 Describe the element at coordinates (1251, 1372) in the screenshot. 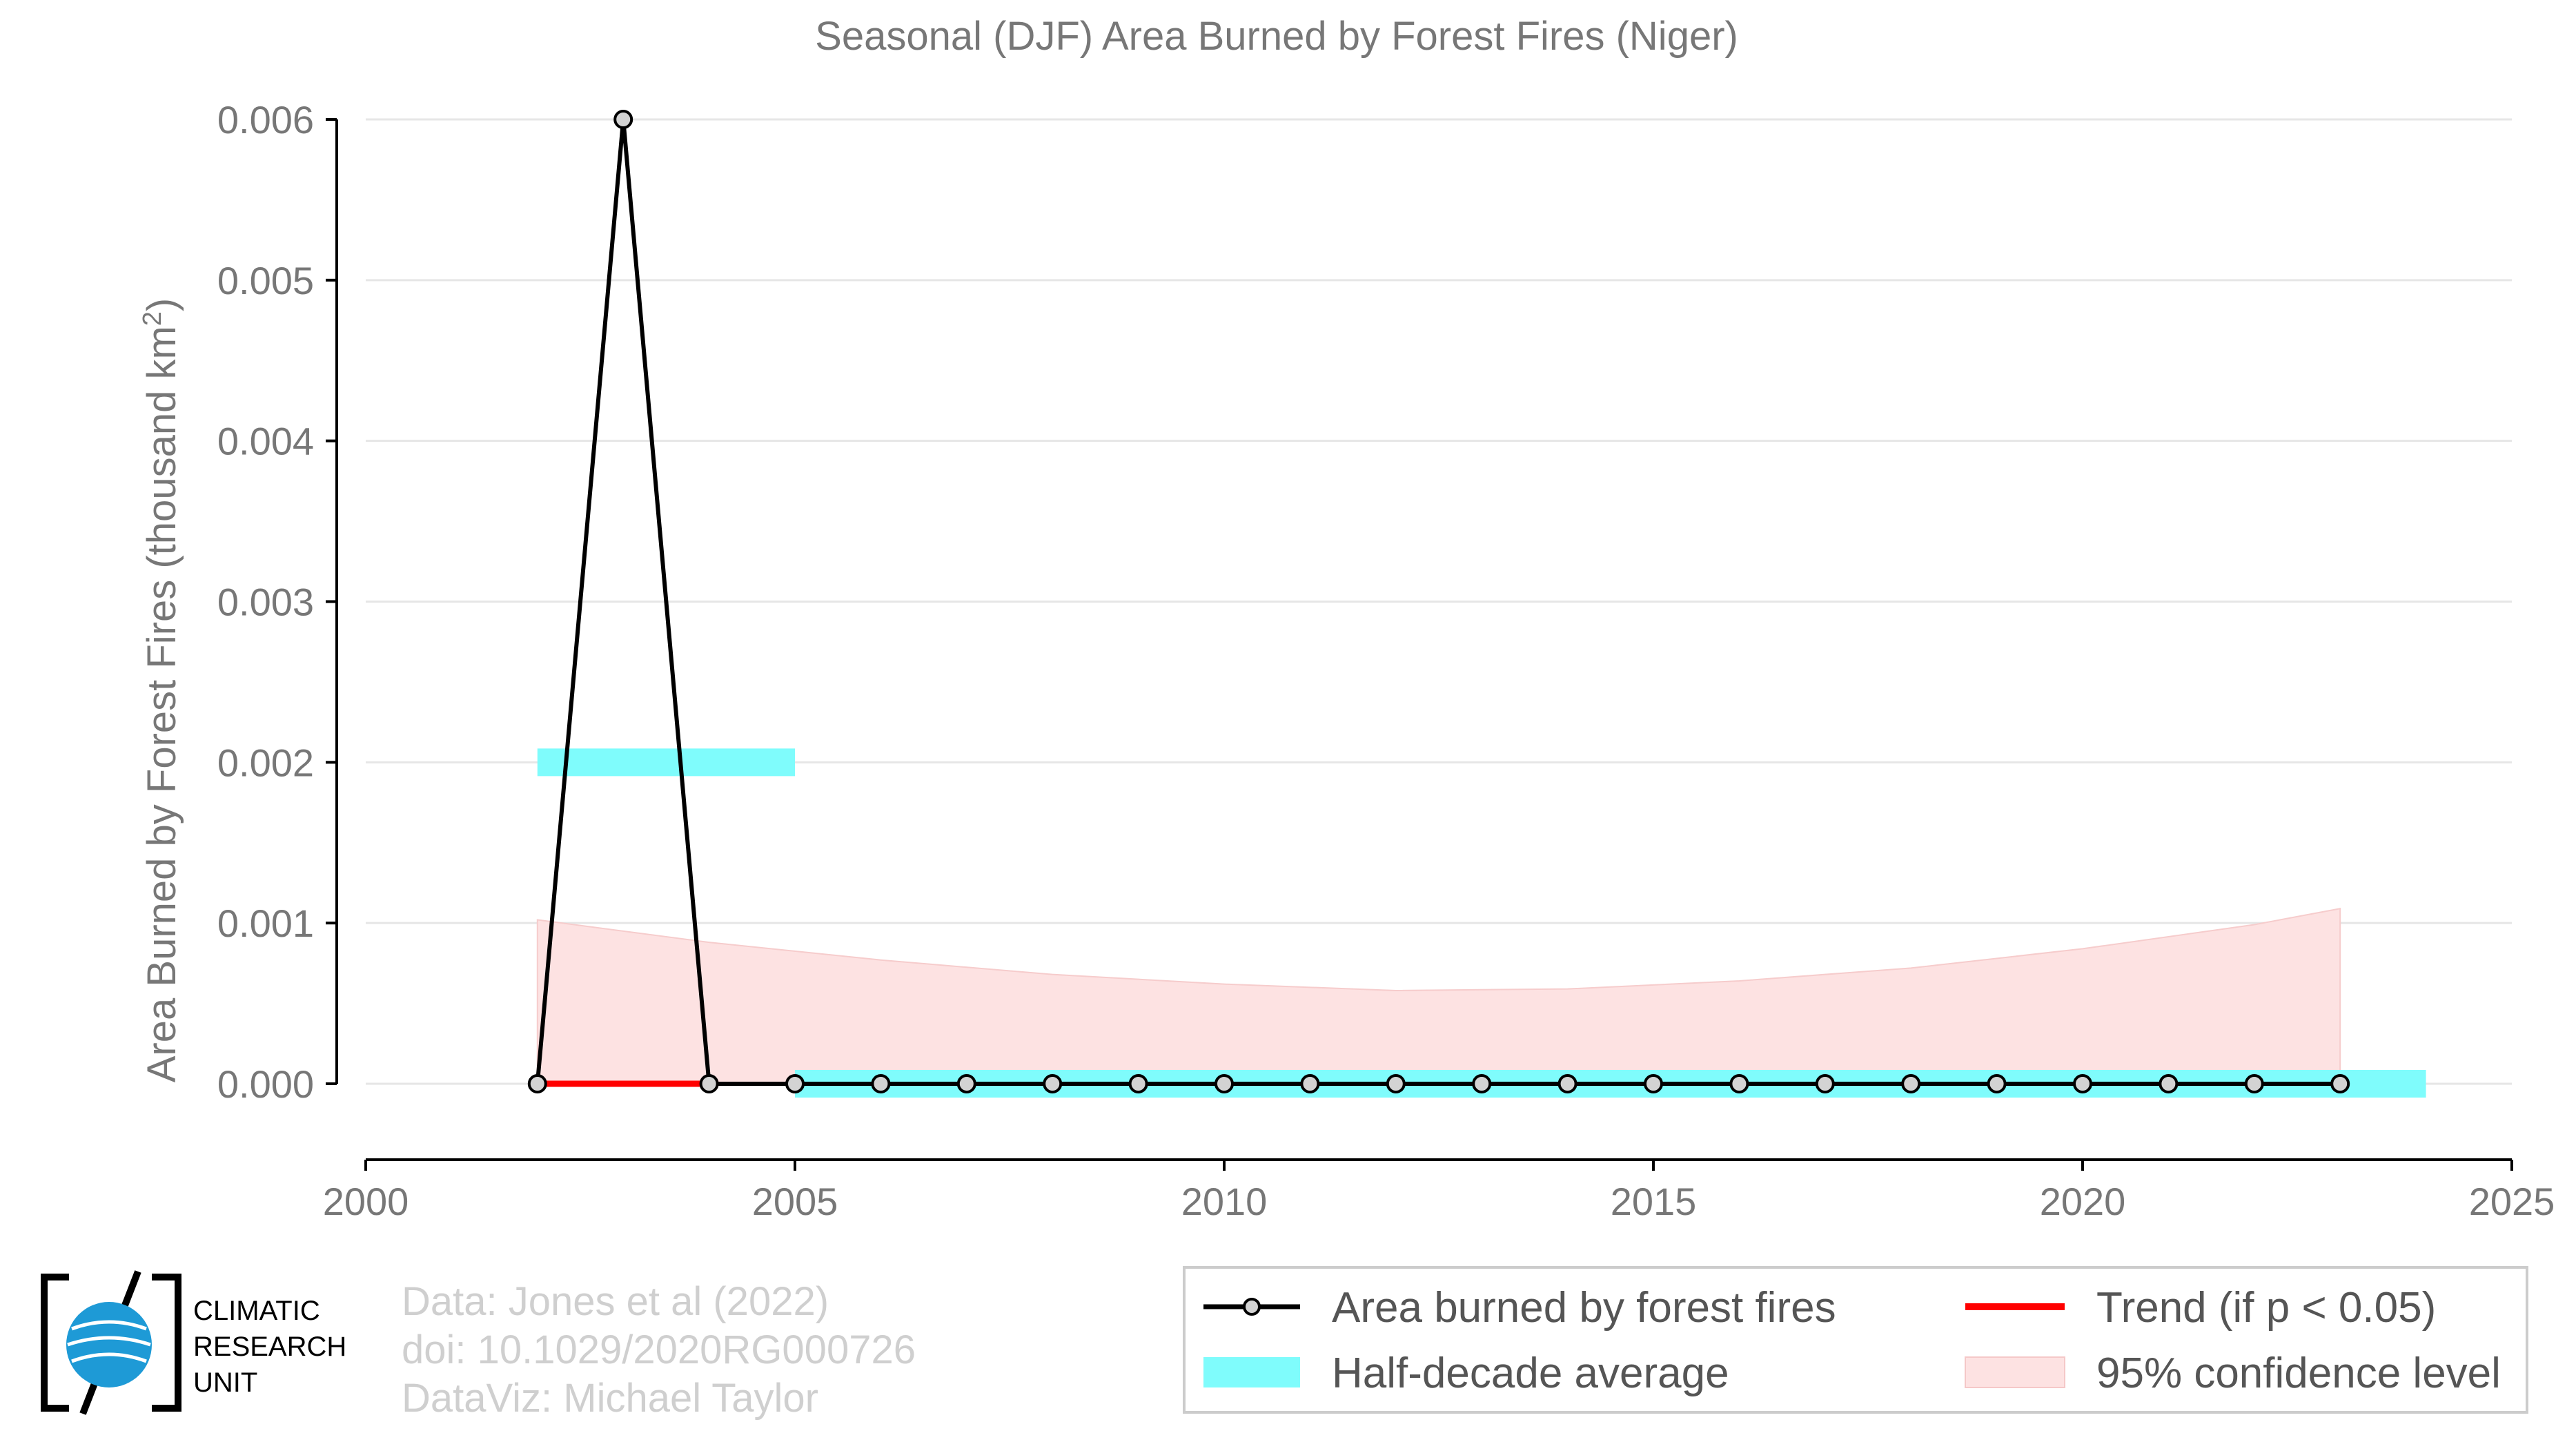

I see `legend-half-decade-swatch` at that location.